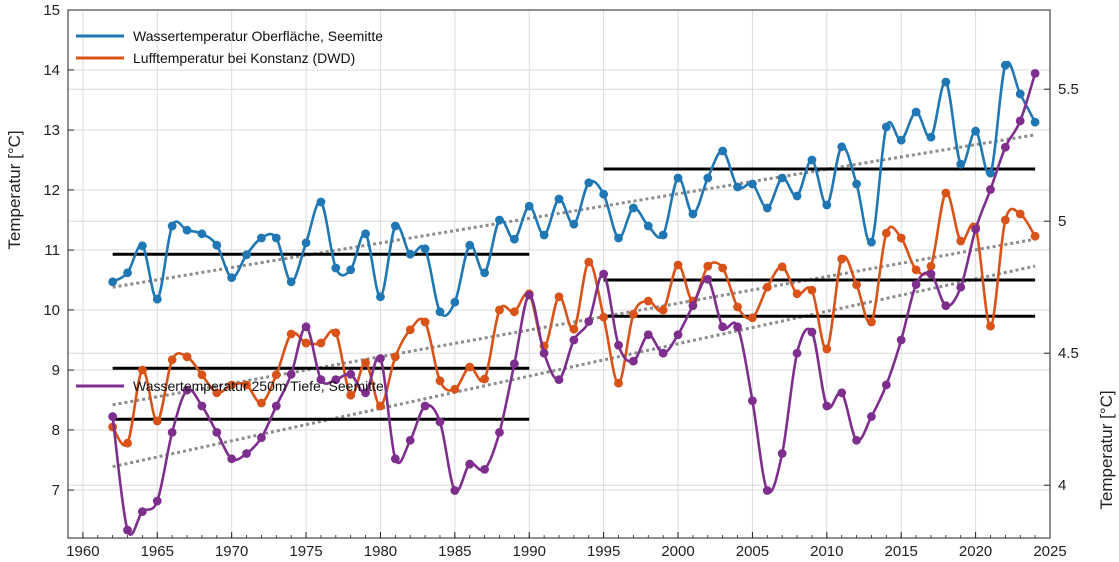 Image resolution: width=1119 pixels, height=562 pixels. What do you see at coordinates (1106, 449) in the screenshot?
I see `y-axis-label-right: Temperatur [°C]` at bounding box center [1106, 449].